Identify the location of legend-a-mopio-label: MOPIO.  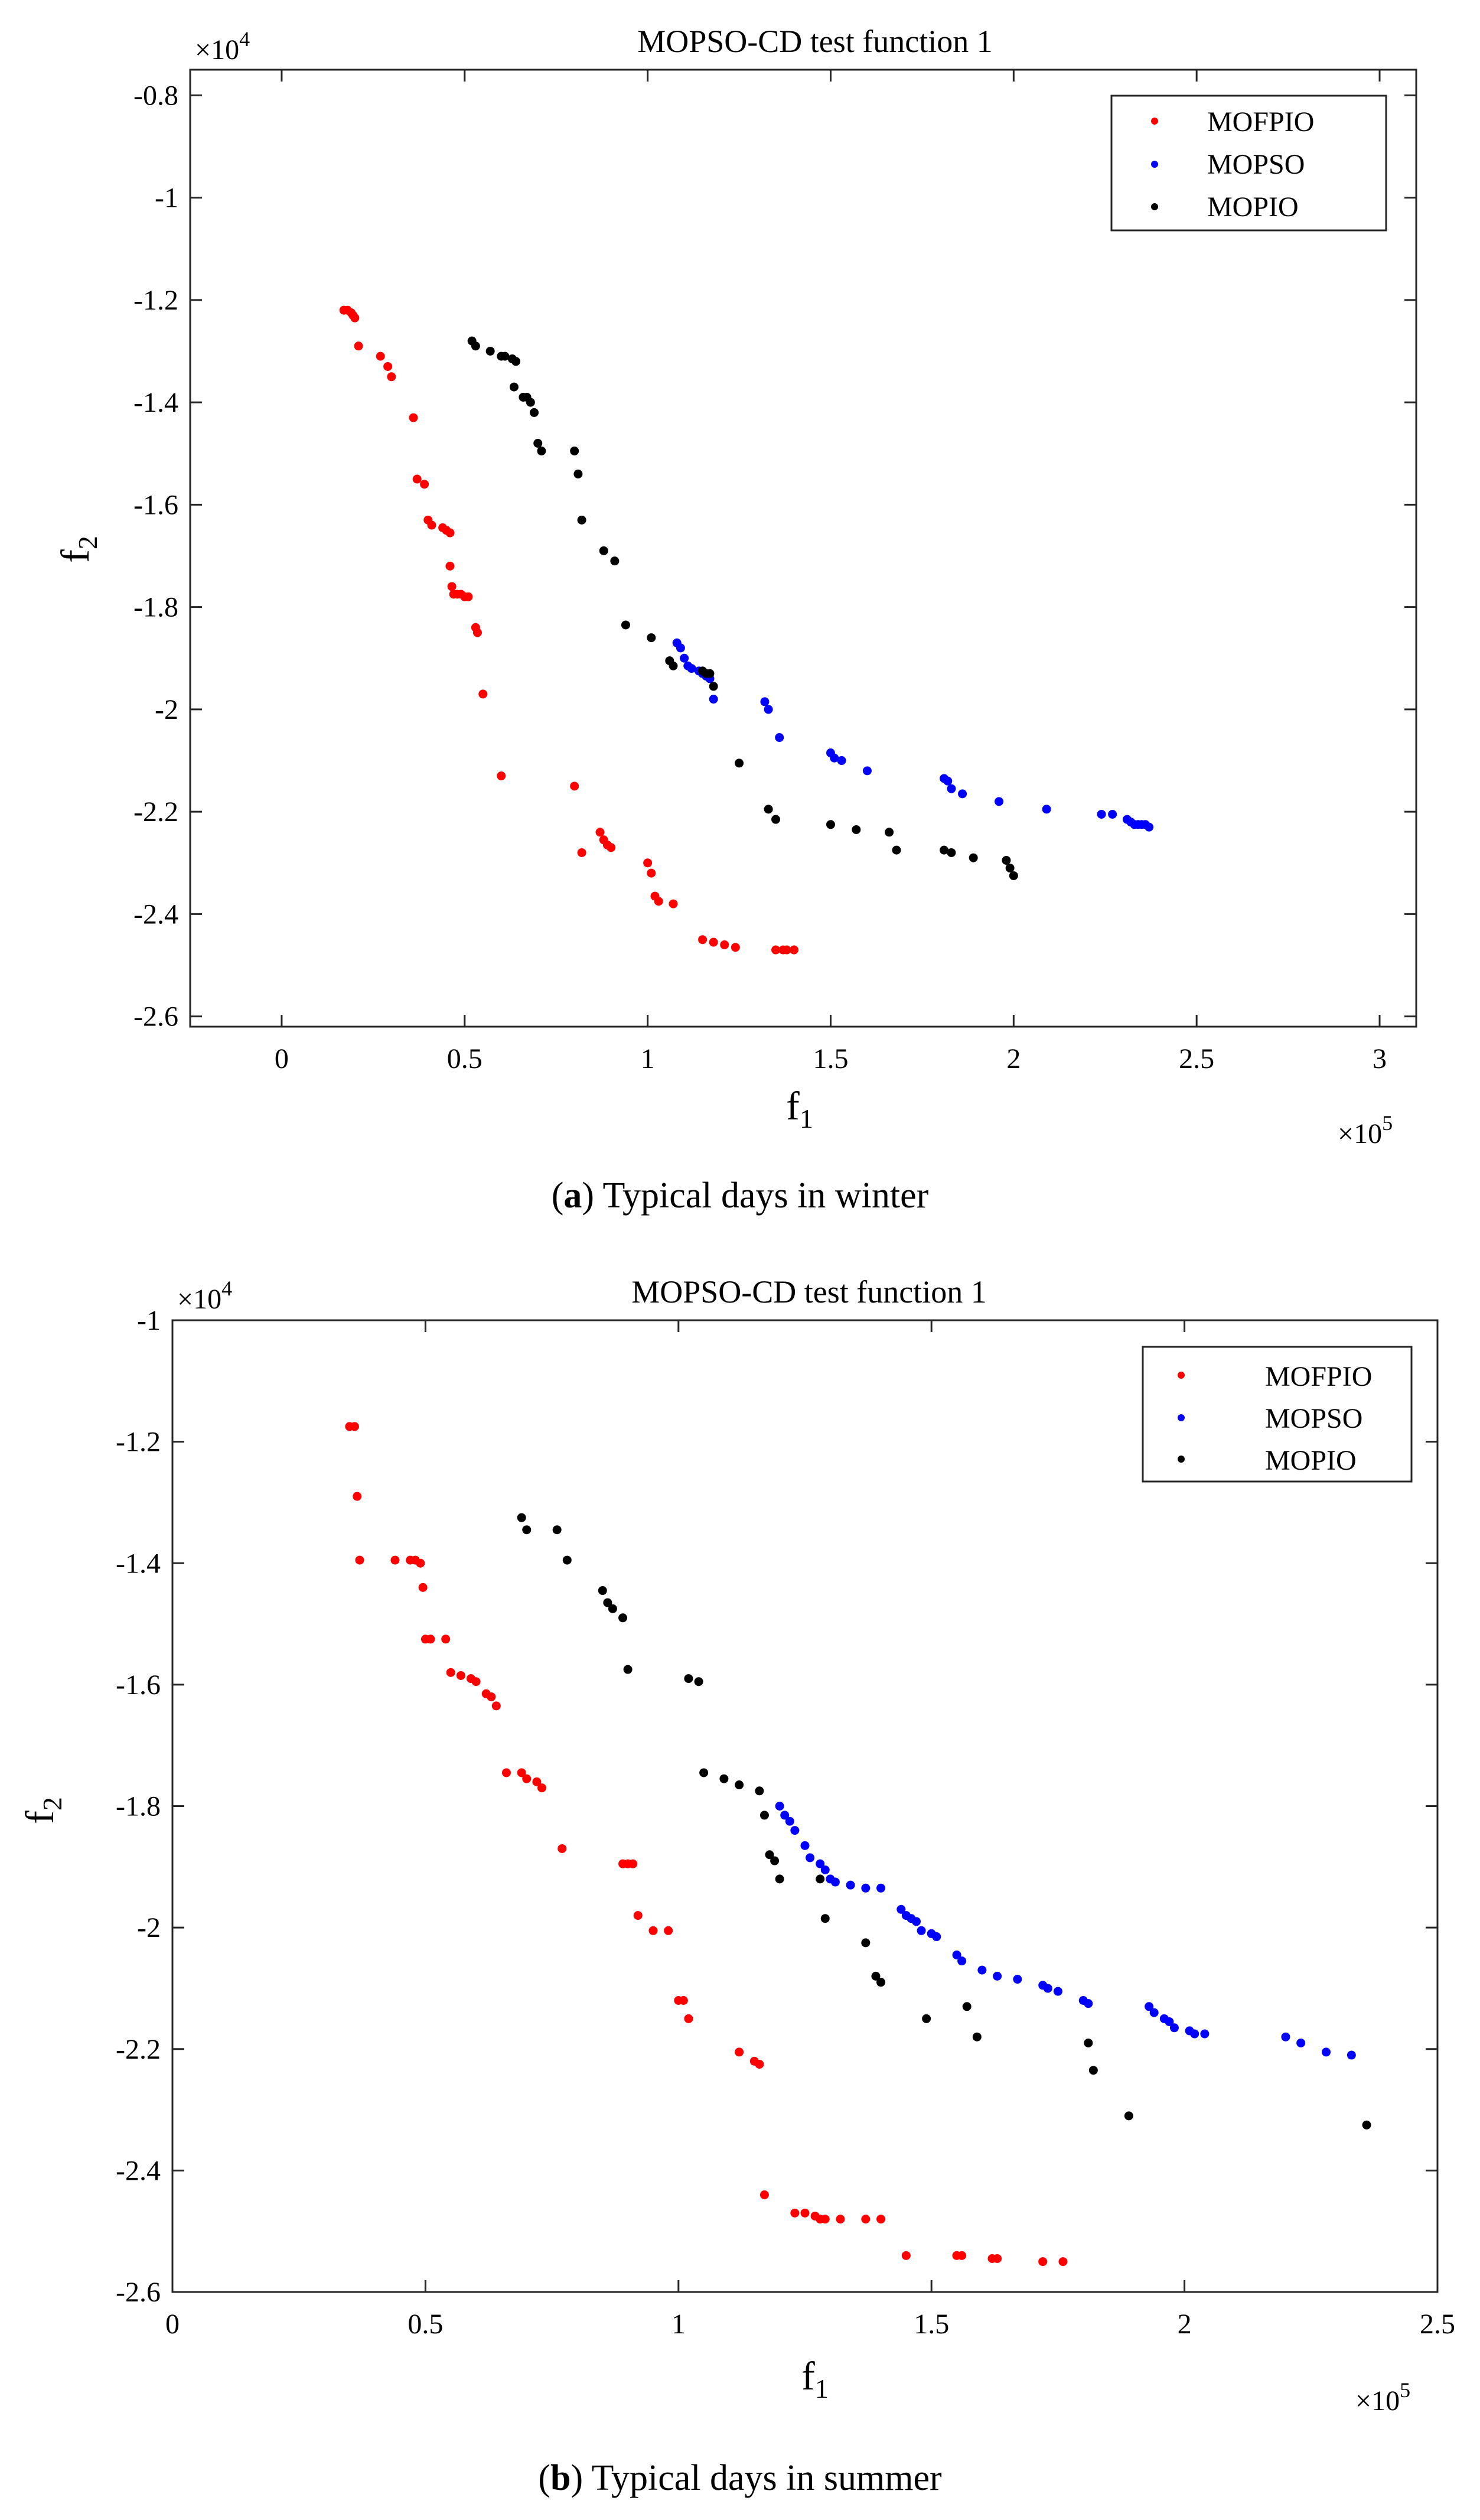
(1253, 207).